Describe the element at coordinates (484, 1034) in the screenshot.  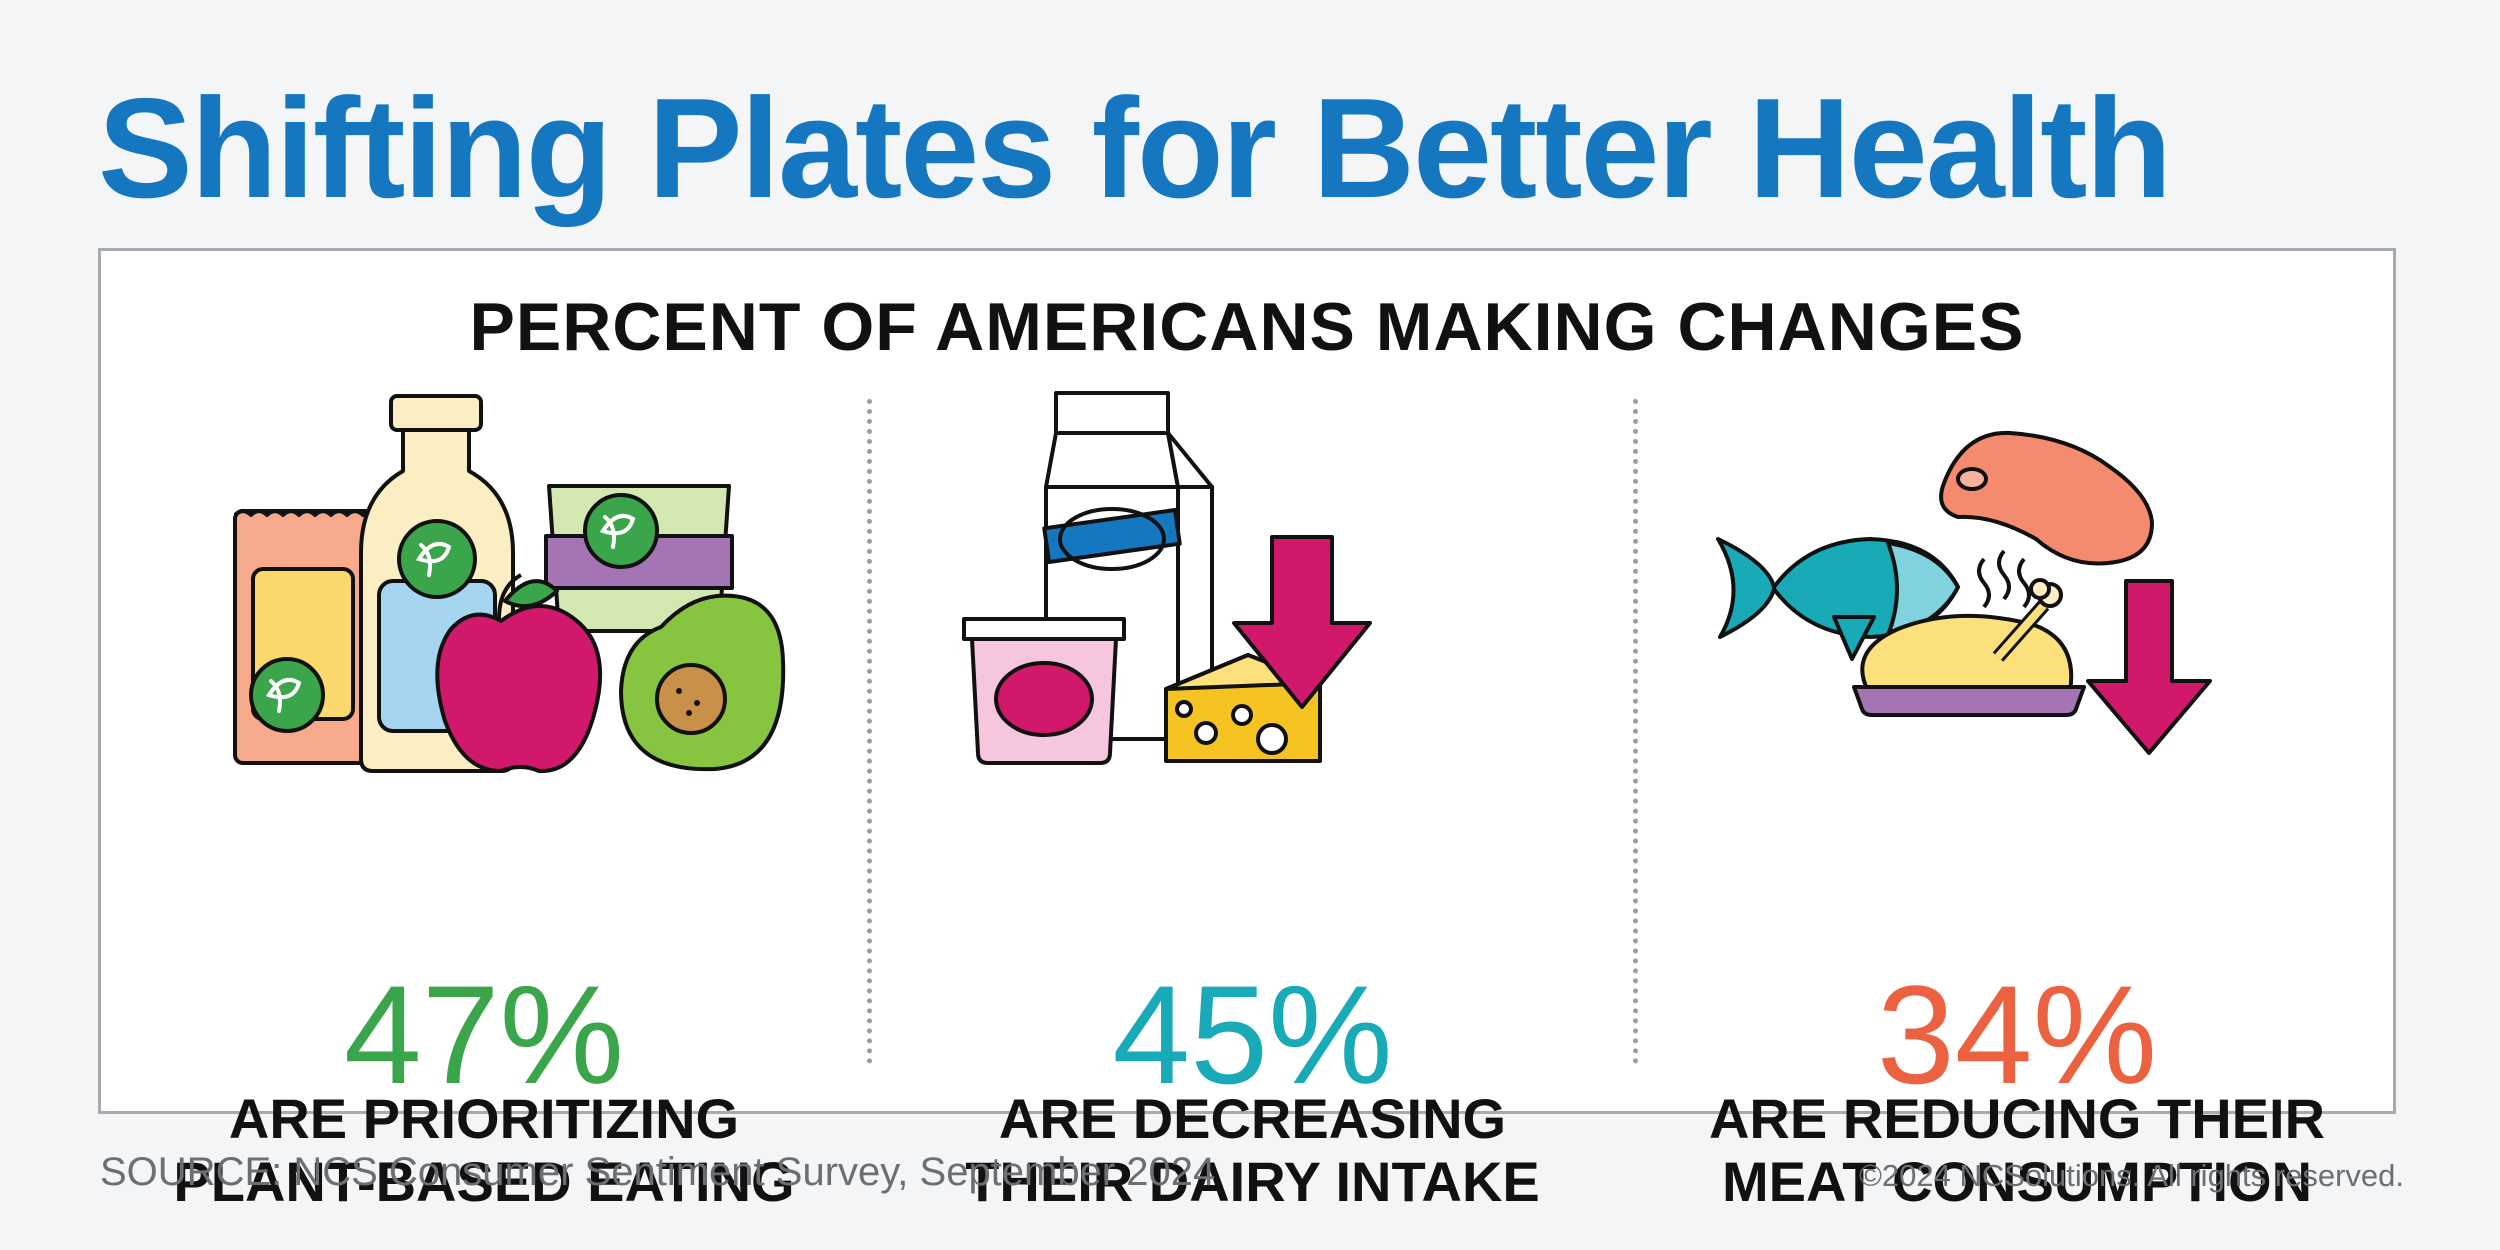
I see `stat-value: 47%` at that location.